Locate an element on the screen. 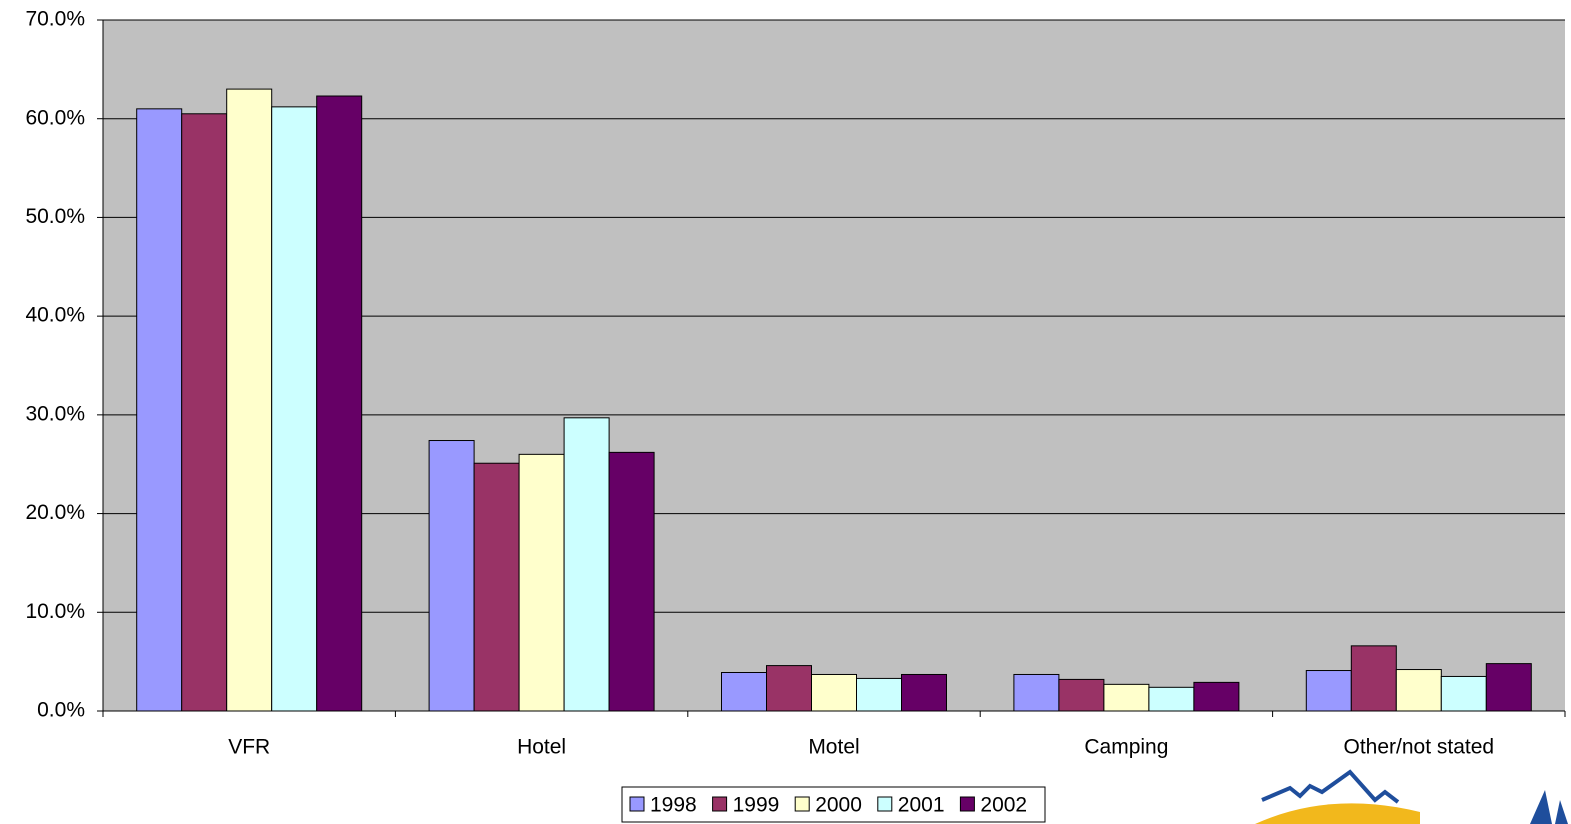  x-tick-label: Hotel is located at coordinates (541, 747).